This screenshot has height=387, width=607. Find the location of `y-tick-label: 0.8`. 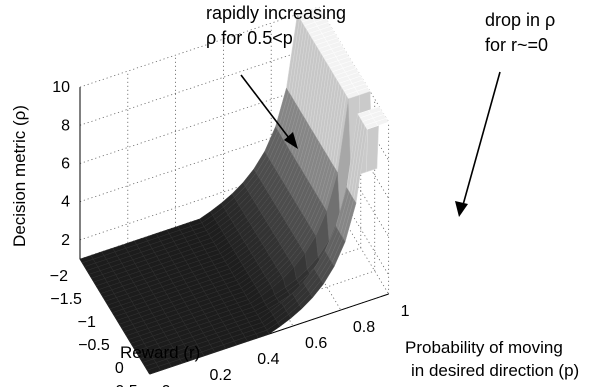

y-tick-label: 0.8 is located at coordinates (364, 327).